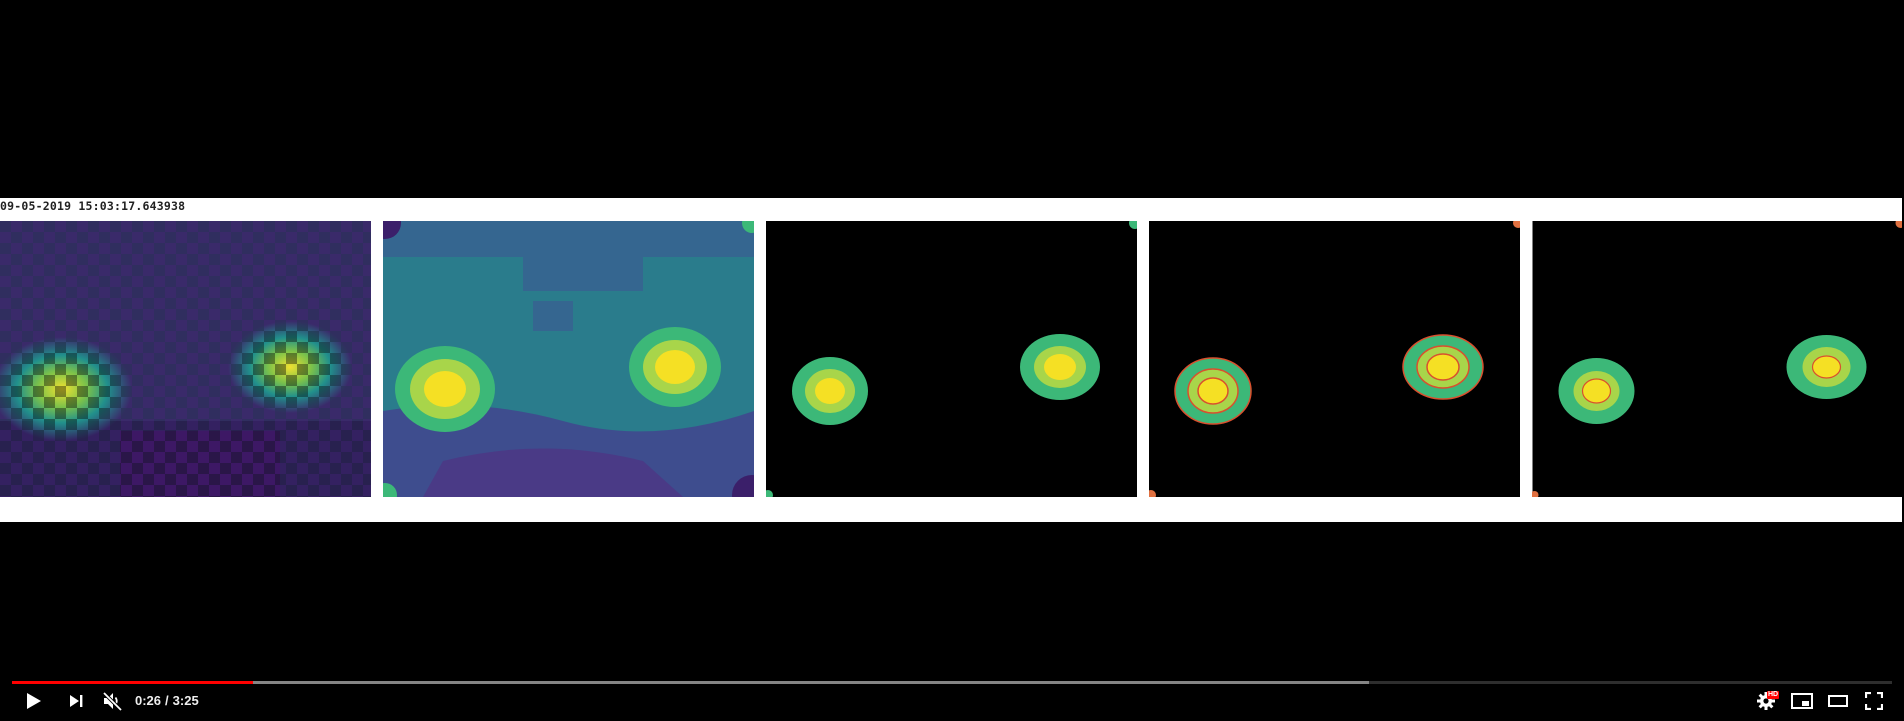  I want to click on player-controls: 0:26 / 3:25 HD, so click(952, 702).